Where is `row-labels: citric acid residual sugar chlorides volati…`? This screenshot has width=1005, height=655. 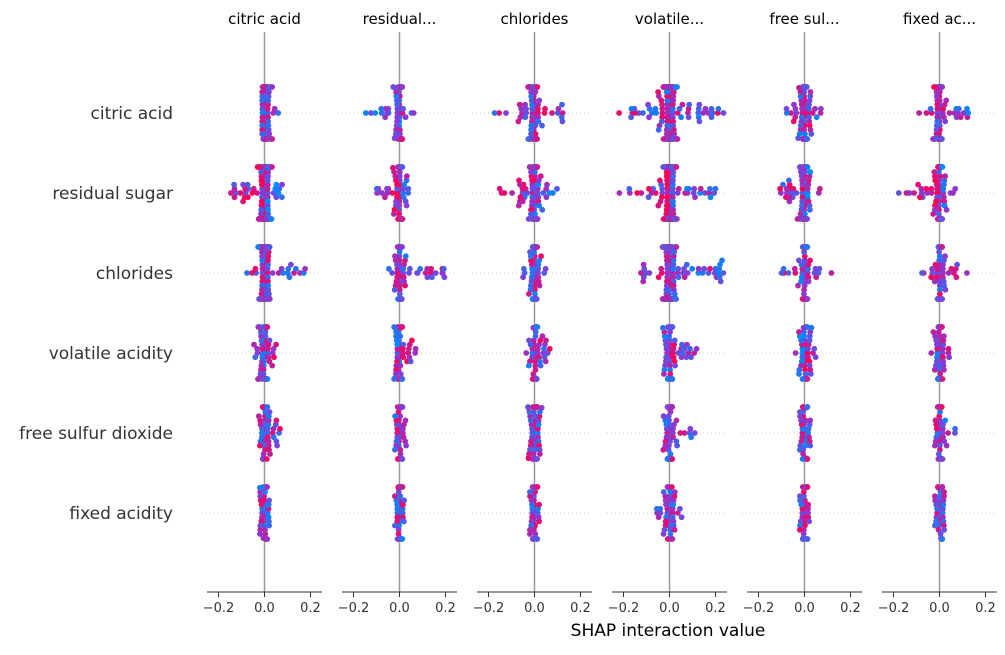 row-labels: citric acid residual sugar chlorides volati… is located at coordinates (96, 314).